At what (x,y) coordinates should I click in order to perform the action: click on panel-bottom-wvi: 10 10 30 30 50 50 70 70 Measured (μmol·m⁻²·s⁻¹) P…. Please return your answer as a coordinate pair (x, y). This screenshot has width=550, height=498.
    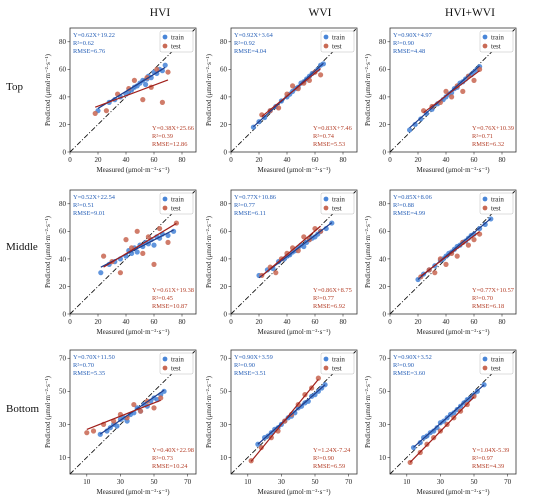
    Looking at the image, I should click on (281, 422).